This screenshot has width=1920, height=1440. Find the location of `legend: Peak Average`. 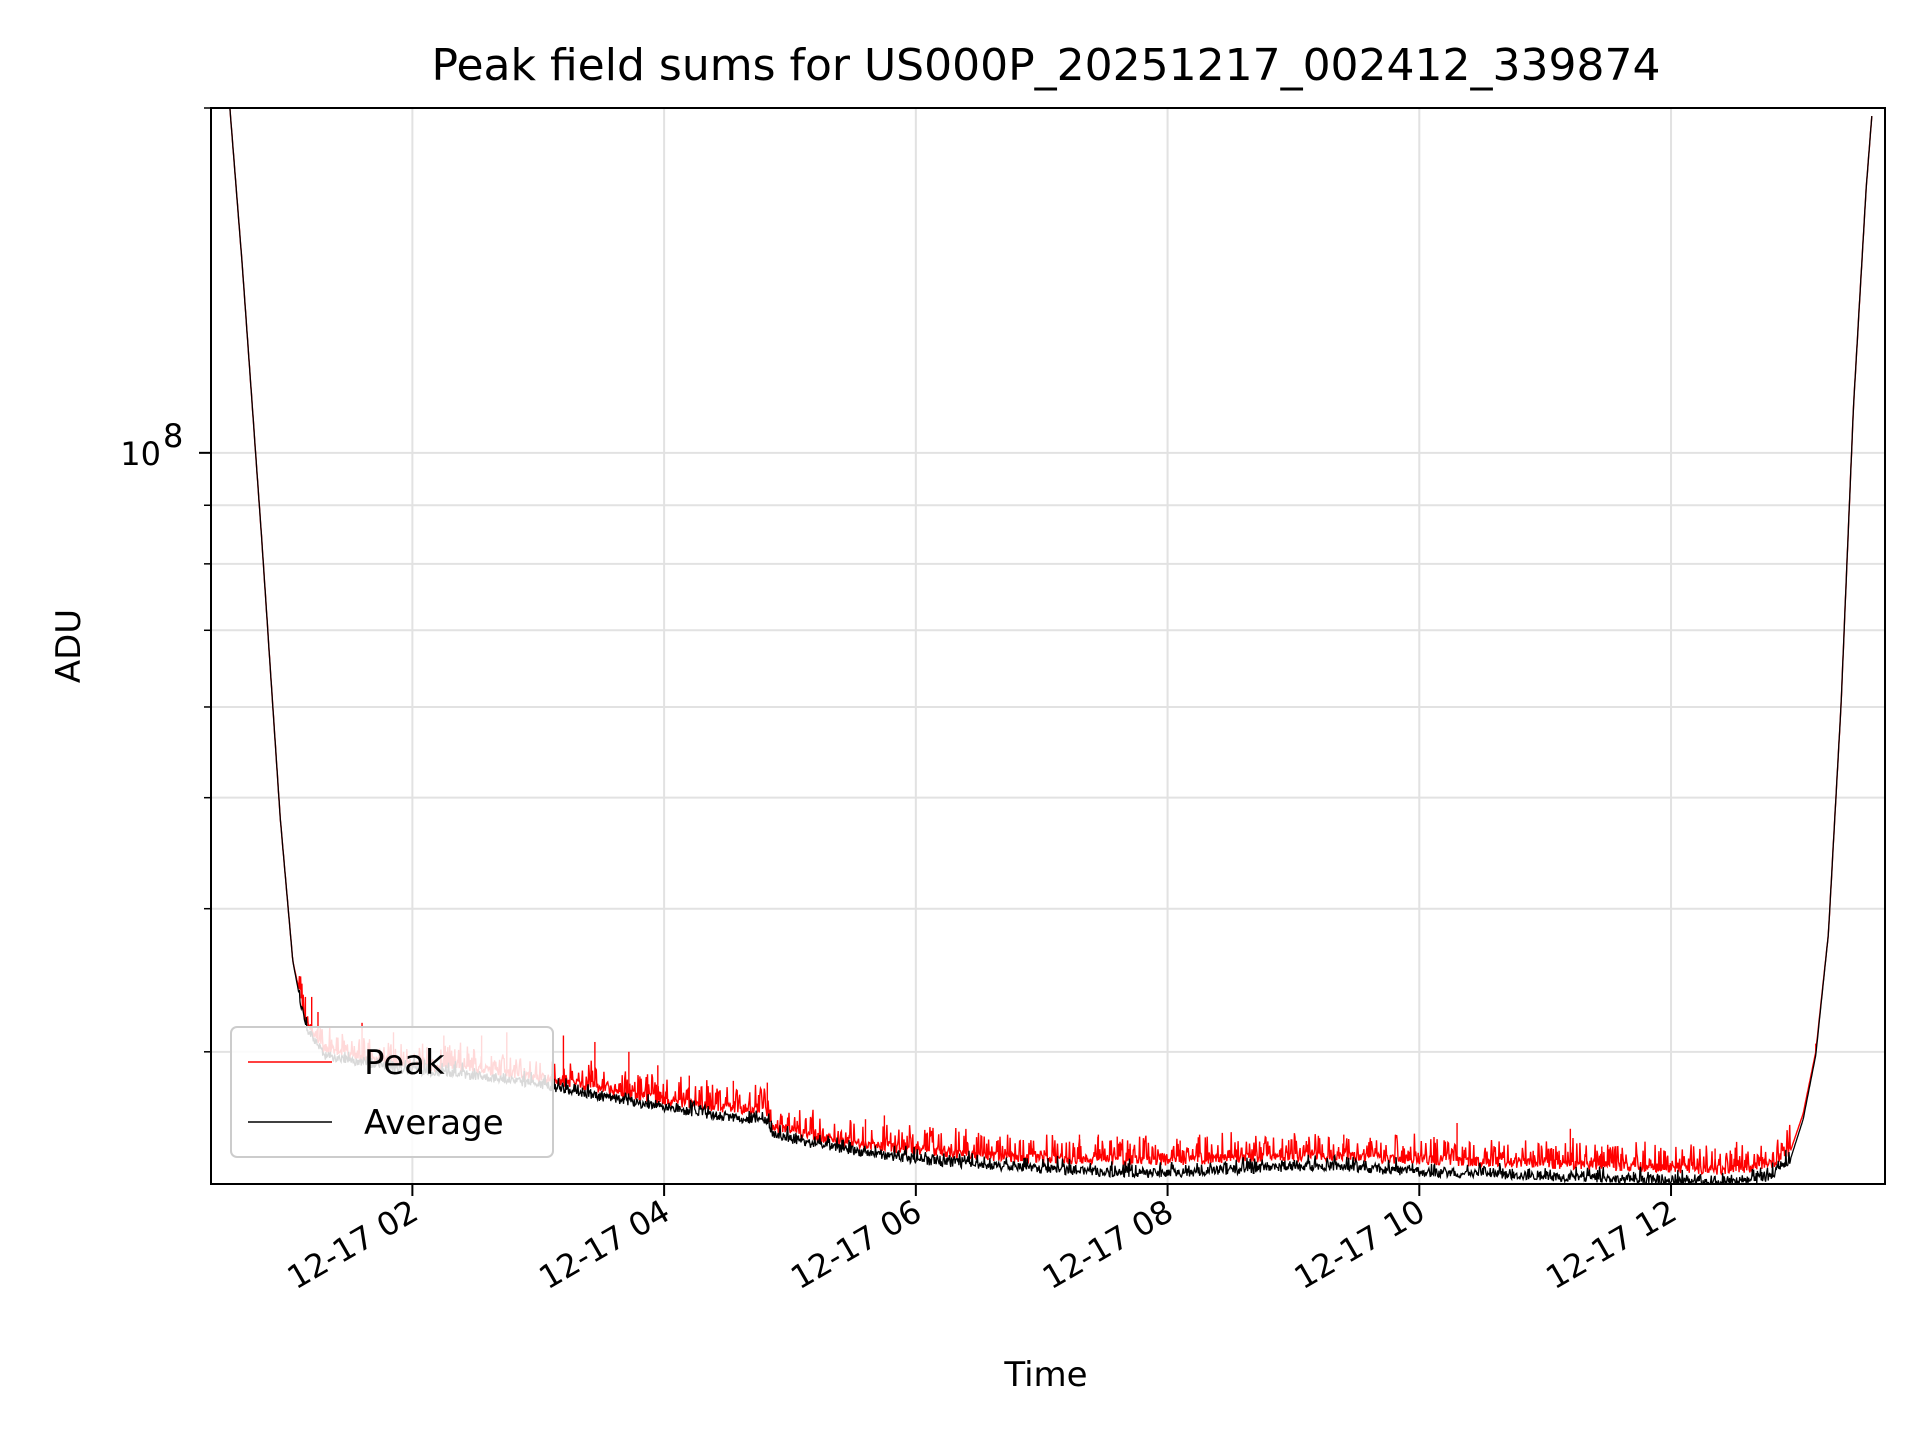

legend: Peak Average is located at coordinates (392, 1092).